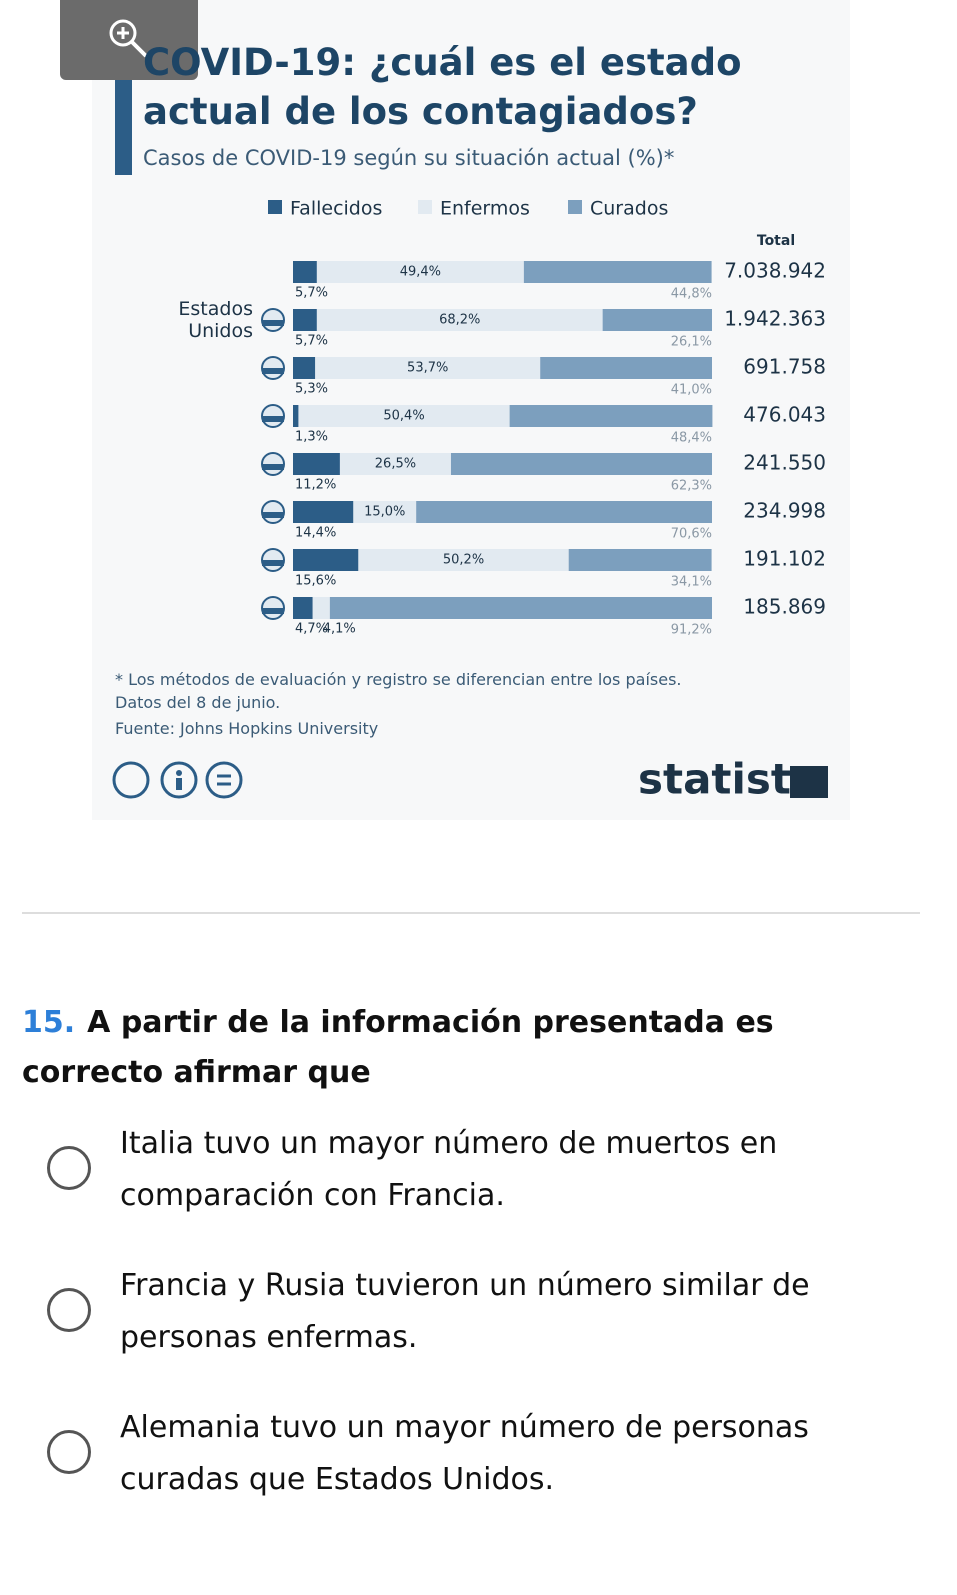 The image size is (957, 1595). Describe the element at coordinates (775, 271) in the screenshot. I see `total-label: 7.038.942` at that location.